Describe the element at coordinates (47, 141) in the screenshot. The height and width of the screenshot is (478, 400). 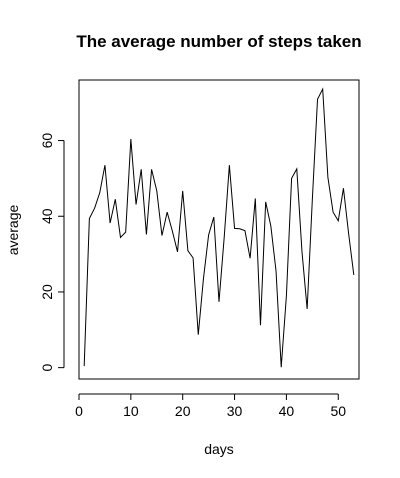
I see `y-tick-label: 60` at that location.